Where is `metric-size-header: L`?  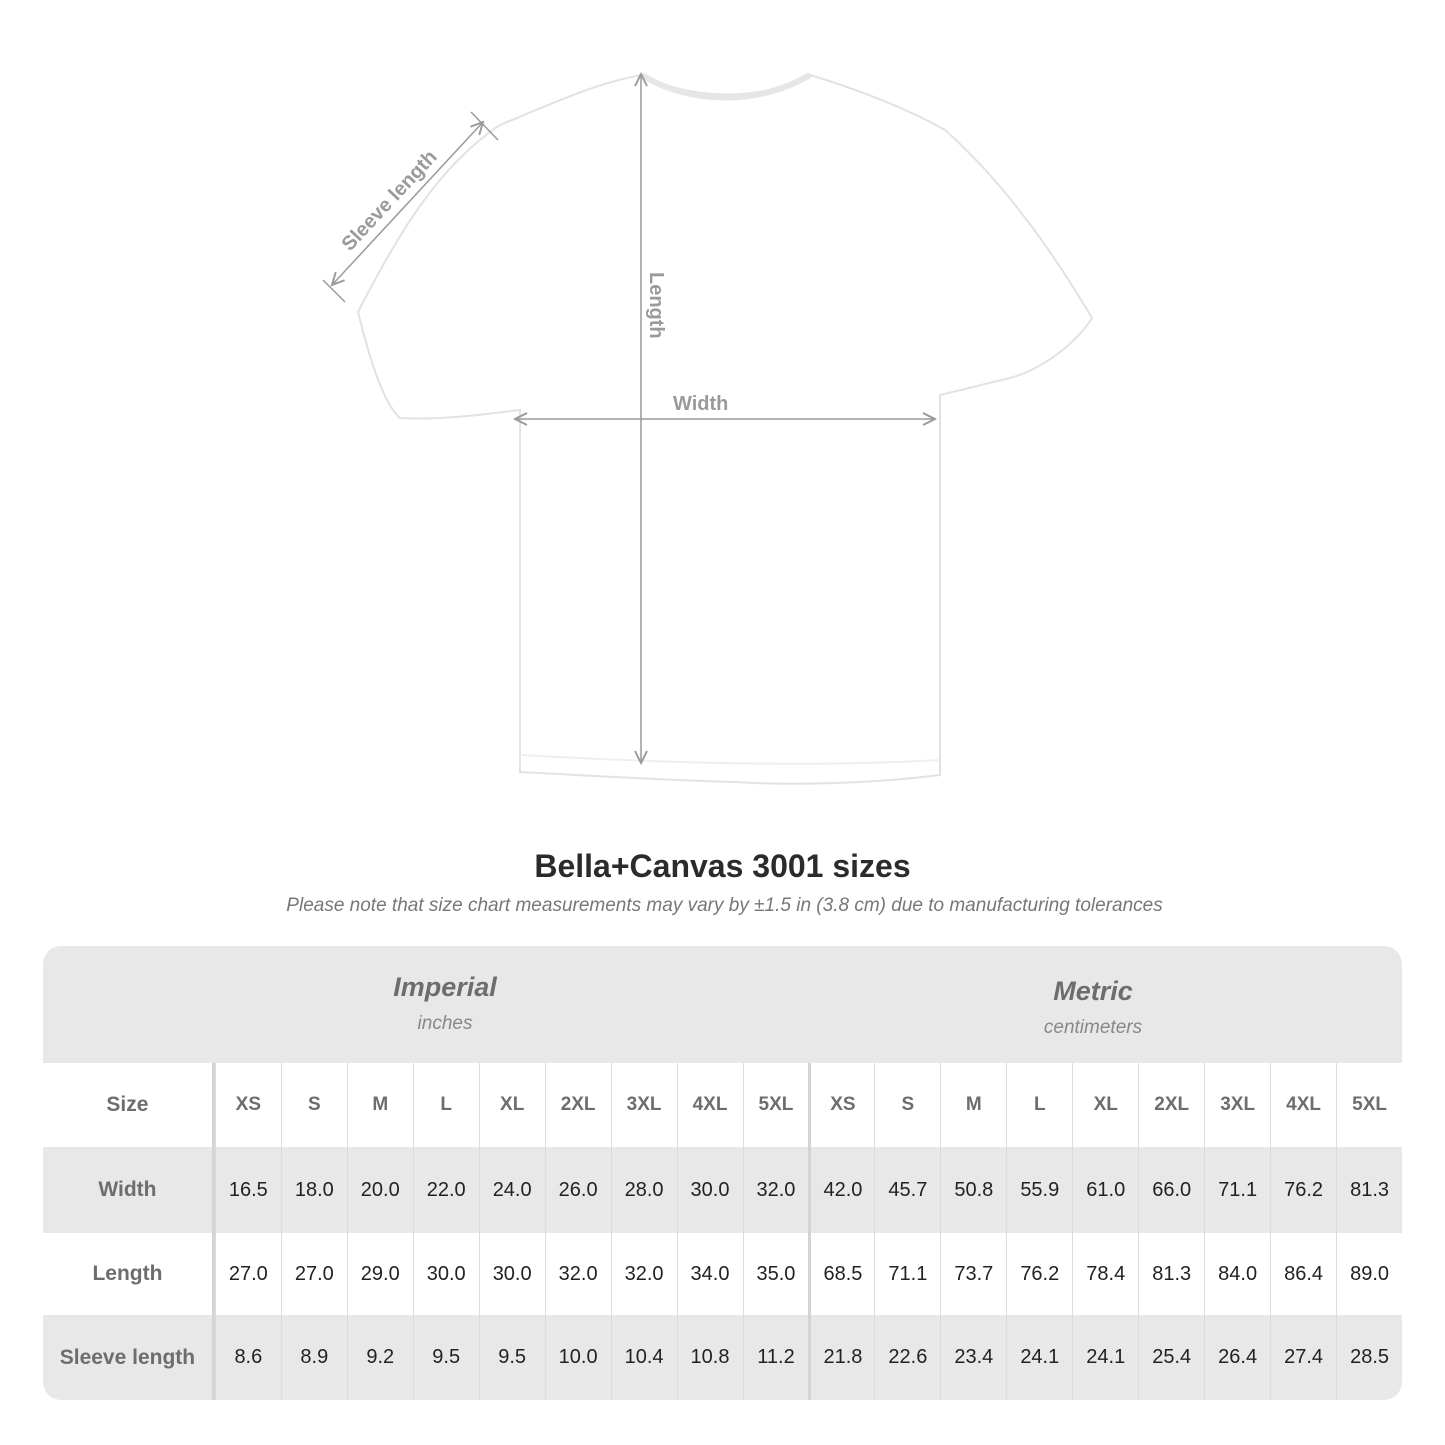 metric-size-header: L is located at coordinates (1039, 1105).